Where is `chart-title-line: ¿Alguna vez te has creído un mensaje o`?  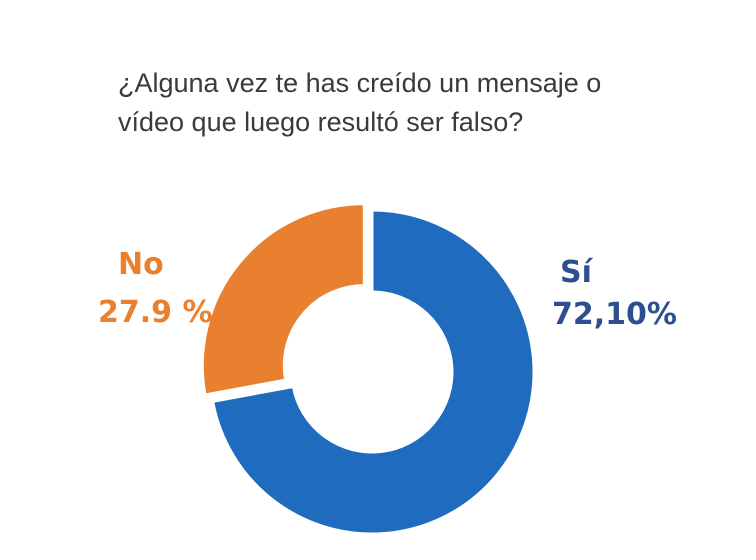 chart-title-line: ¿Alguna vez te has creído un mensaje o is located at coordinates (359, 83).